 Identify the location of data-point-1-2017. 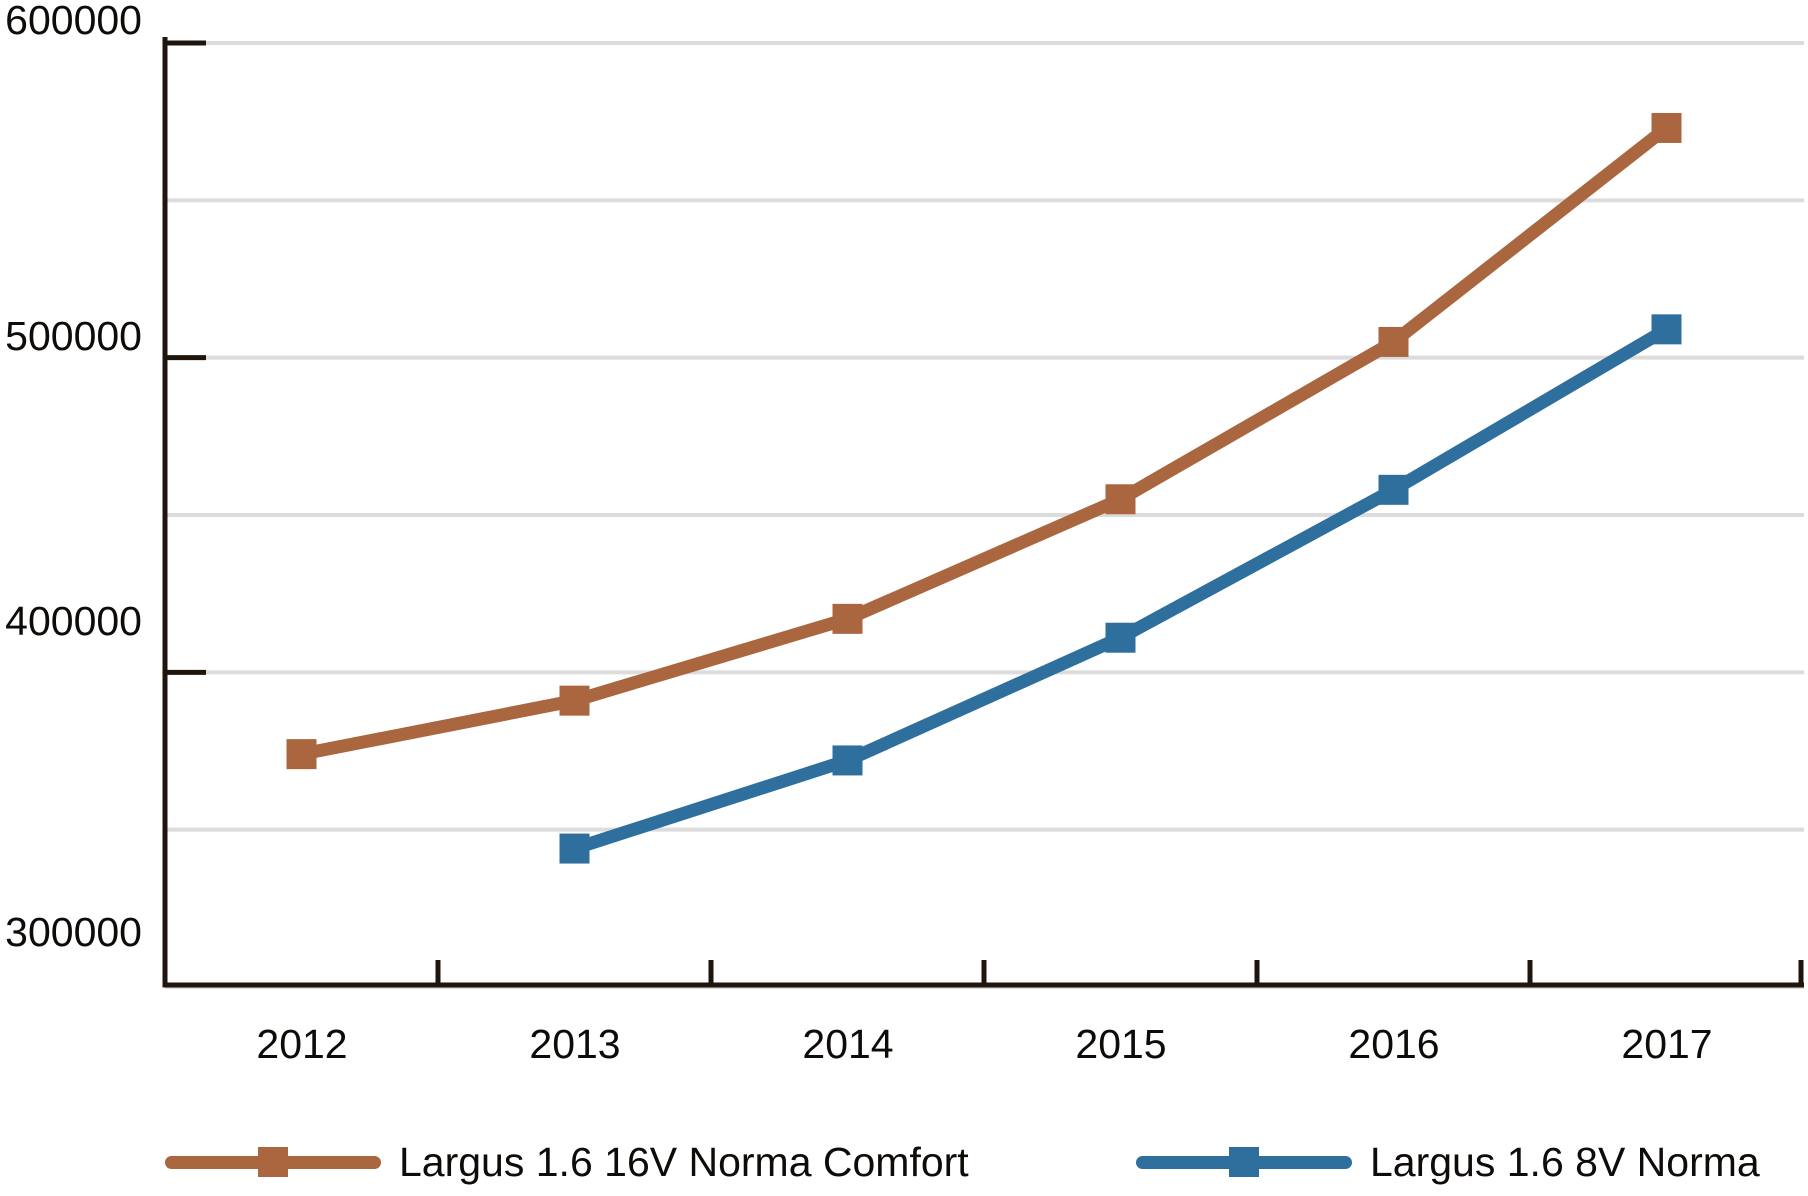
(1666, 329).